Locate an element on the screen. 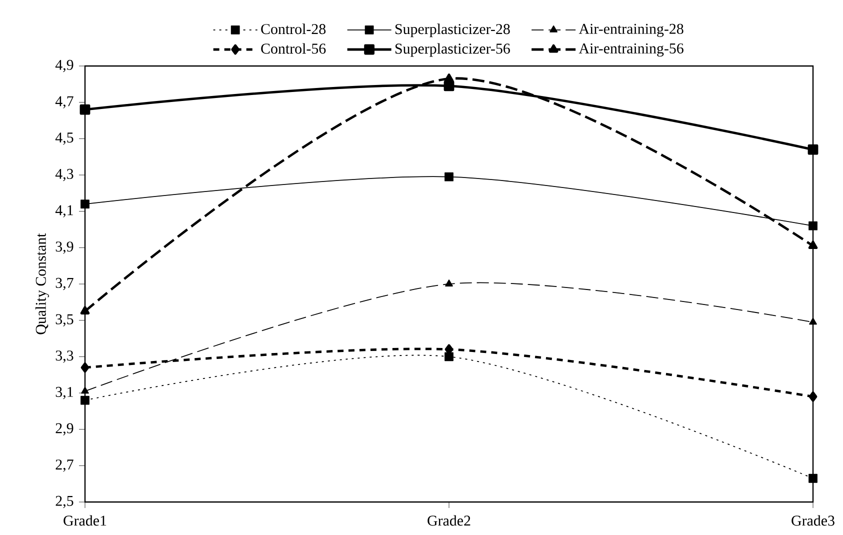 The width and height of the screenshot is (843, 535). y-tick-label: 4,7 is located at coordinates (64, 102).